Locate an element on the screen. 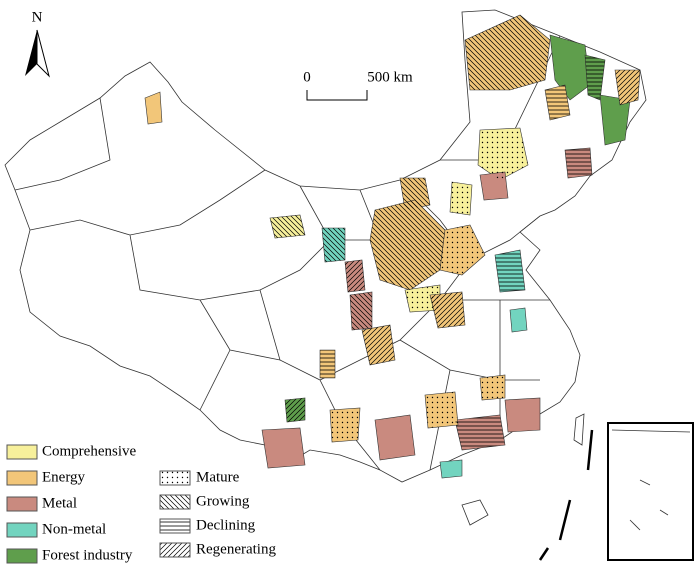  legend-label: Energy is located at coordinates (64, 477).